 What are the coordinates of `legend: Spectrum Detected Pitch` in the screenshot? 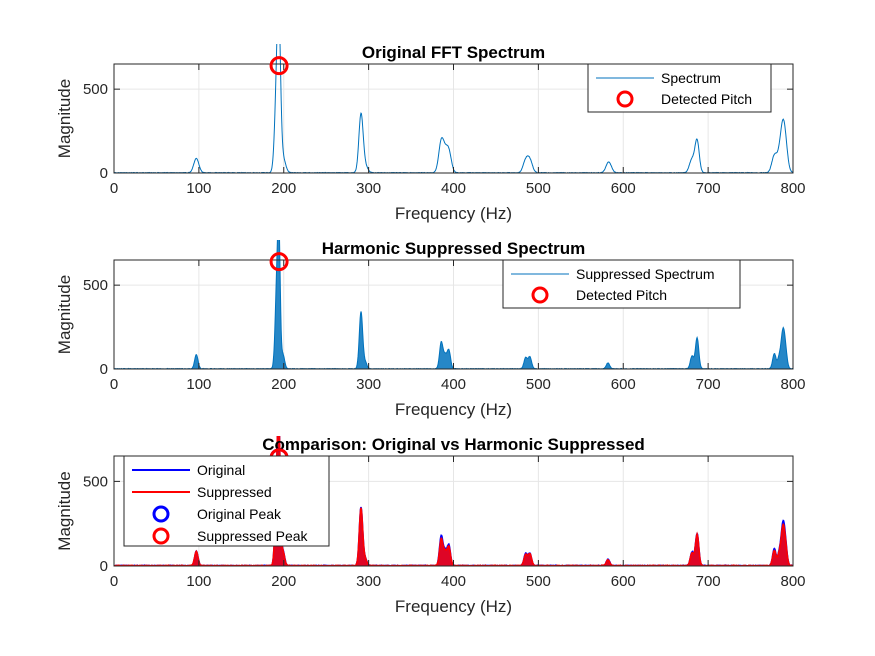 It's located at (679, 88).